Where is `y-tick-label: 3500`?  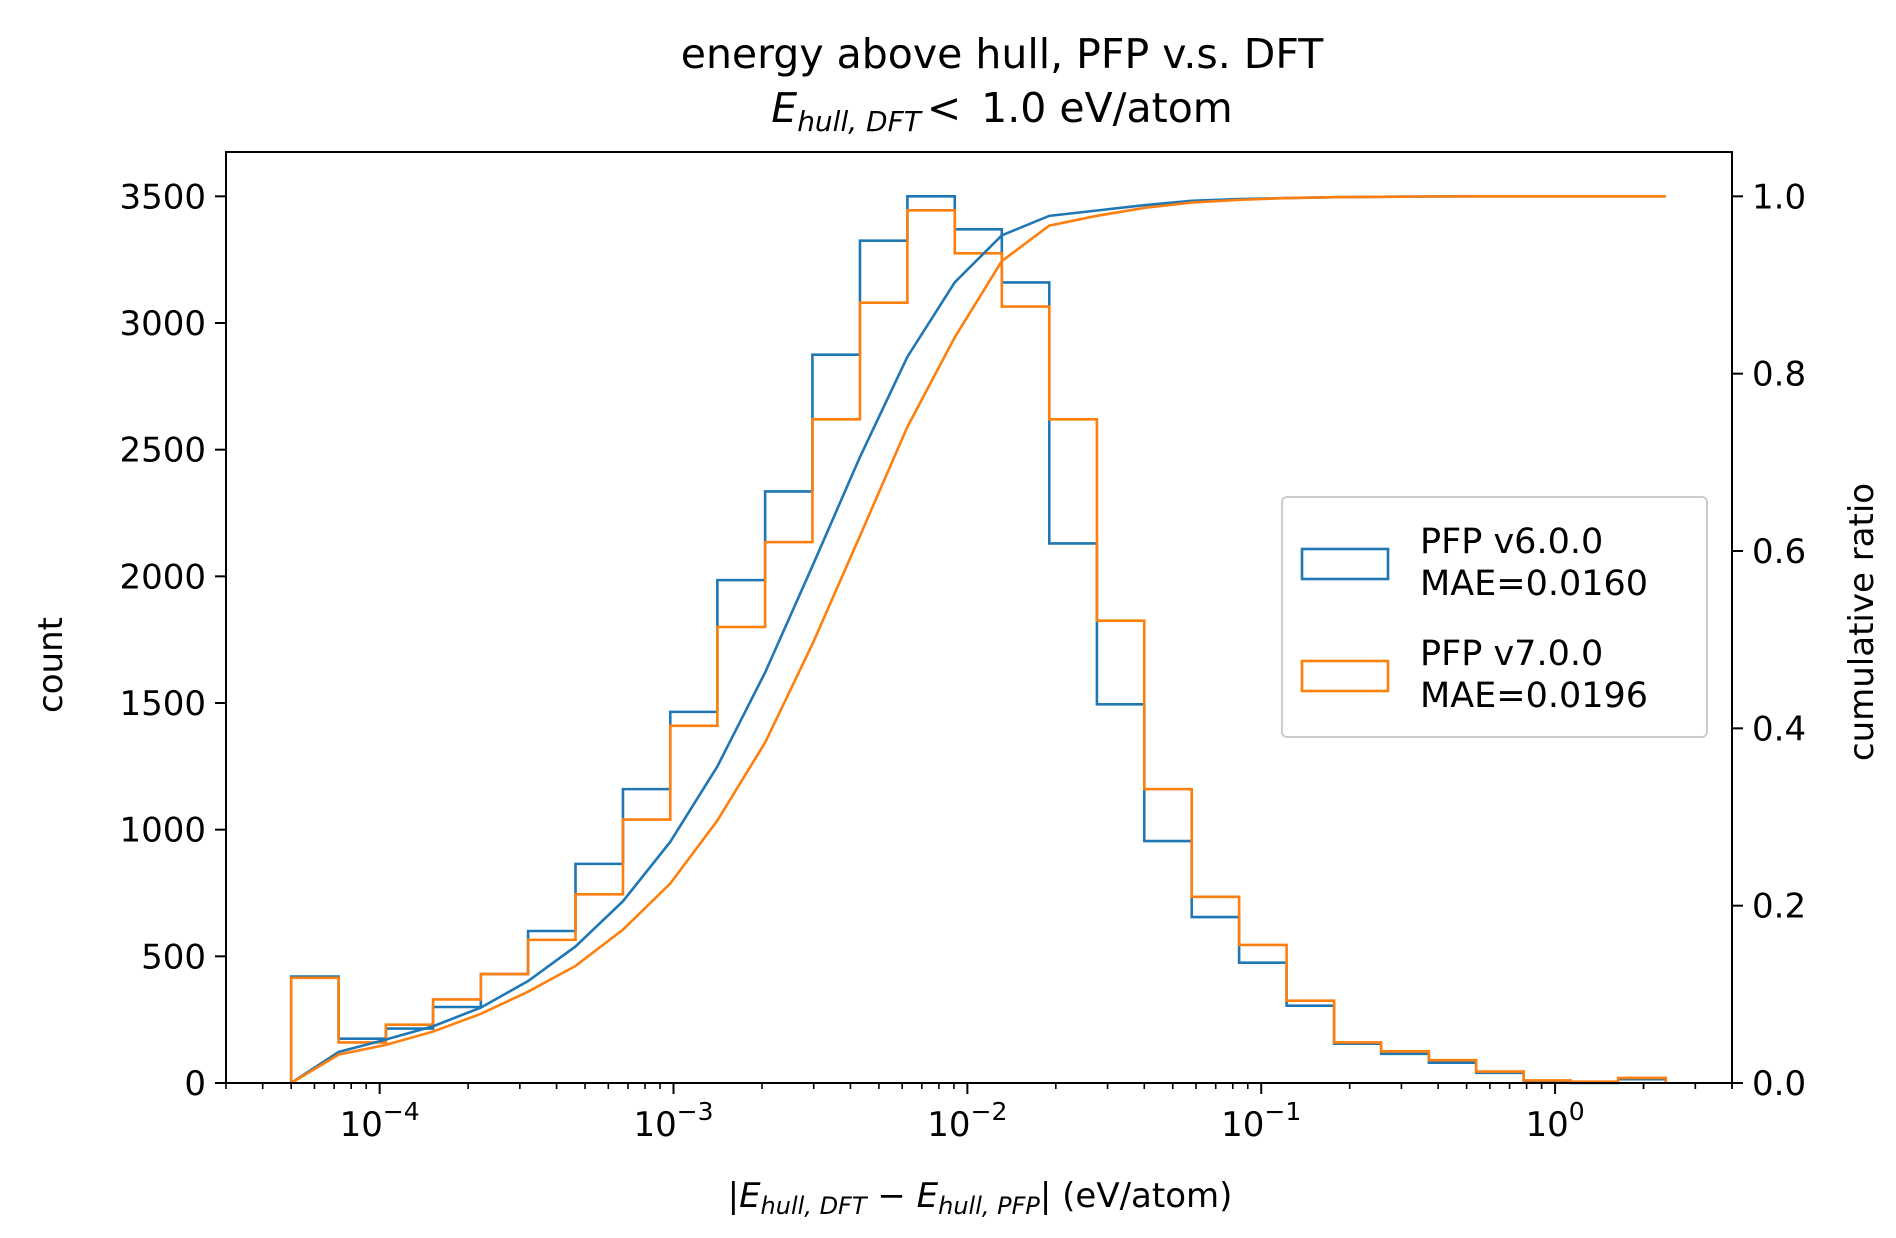
y-tick-label: 3500 is located at coordinates (162, 197).